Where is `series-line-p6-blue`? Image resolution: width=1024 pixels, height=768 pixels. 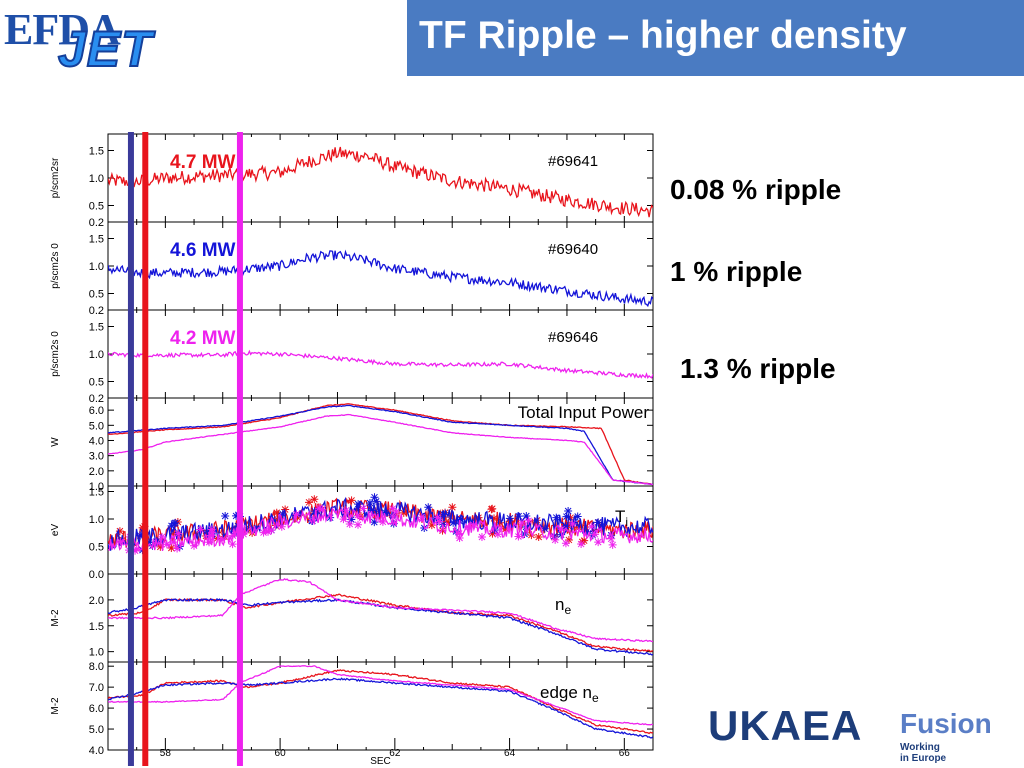
series-line-p6-blue is located at coordinates (380, 626).